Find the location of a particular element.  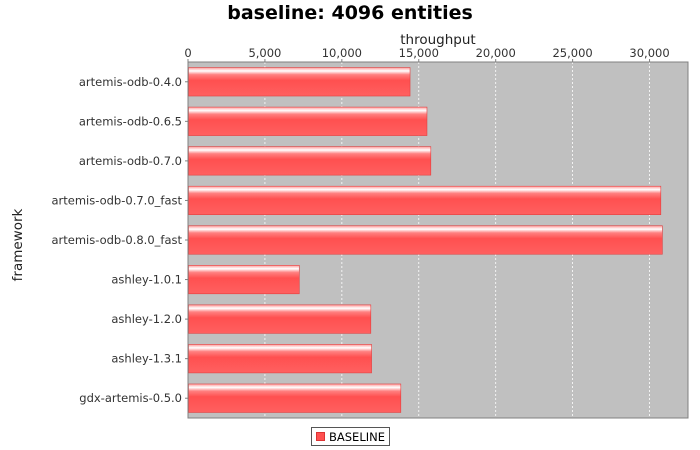

x-tick-label: 0 is located at coordinates (187, 53).